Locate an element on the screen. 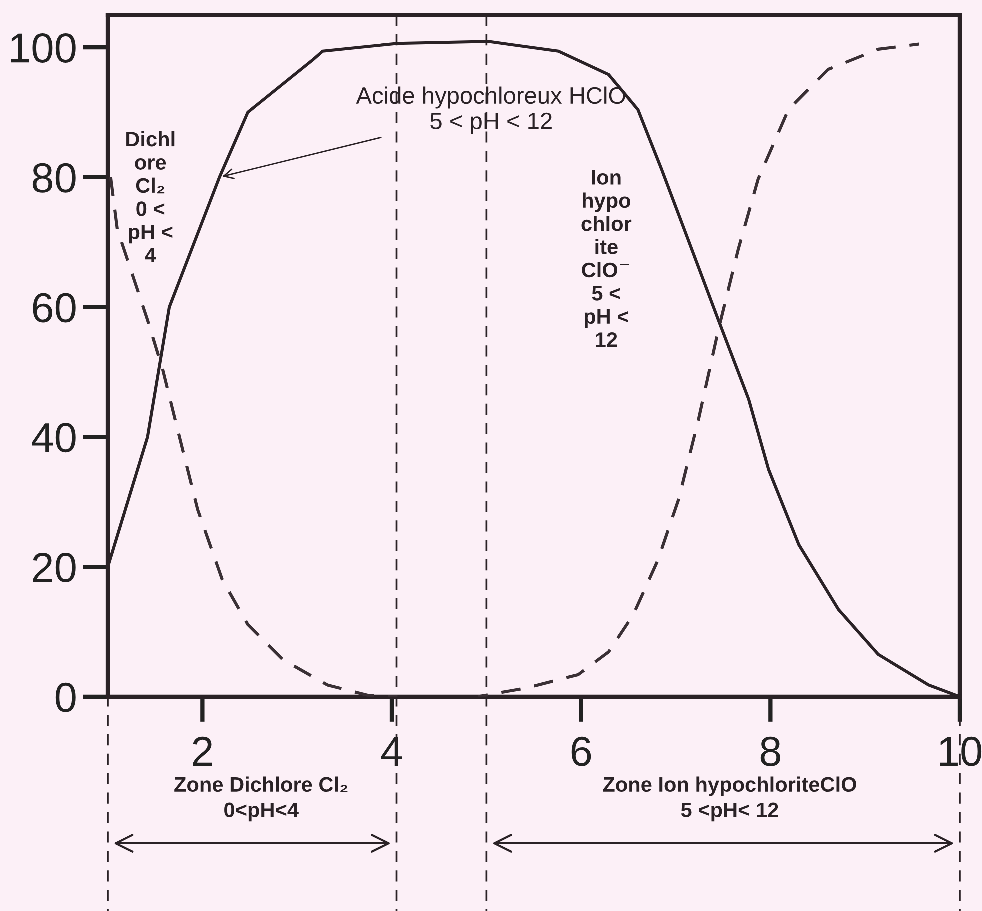  y-tick-label: 20 is located at coordinates (54, 568).